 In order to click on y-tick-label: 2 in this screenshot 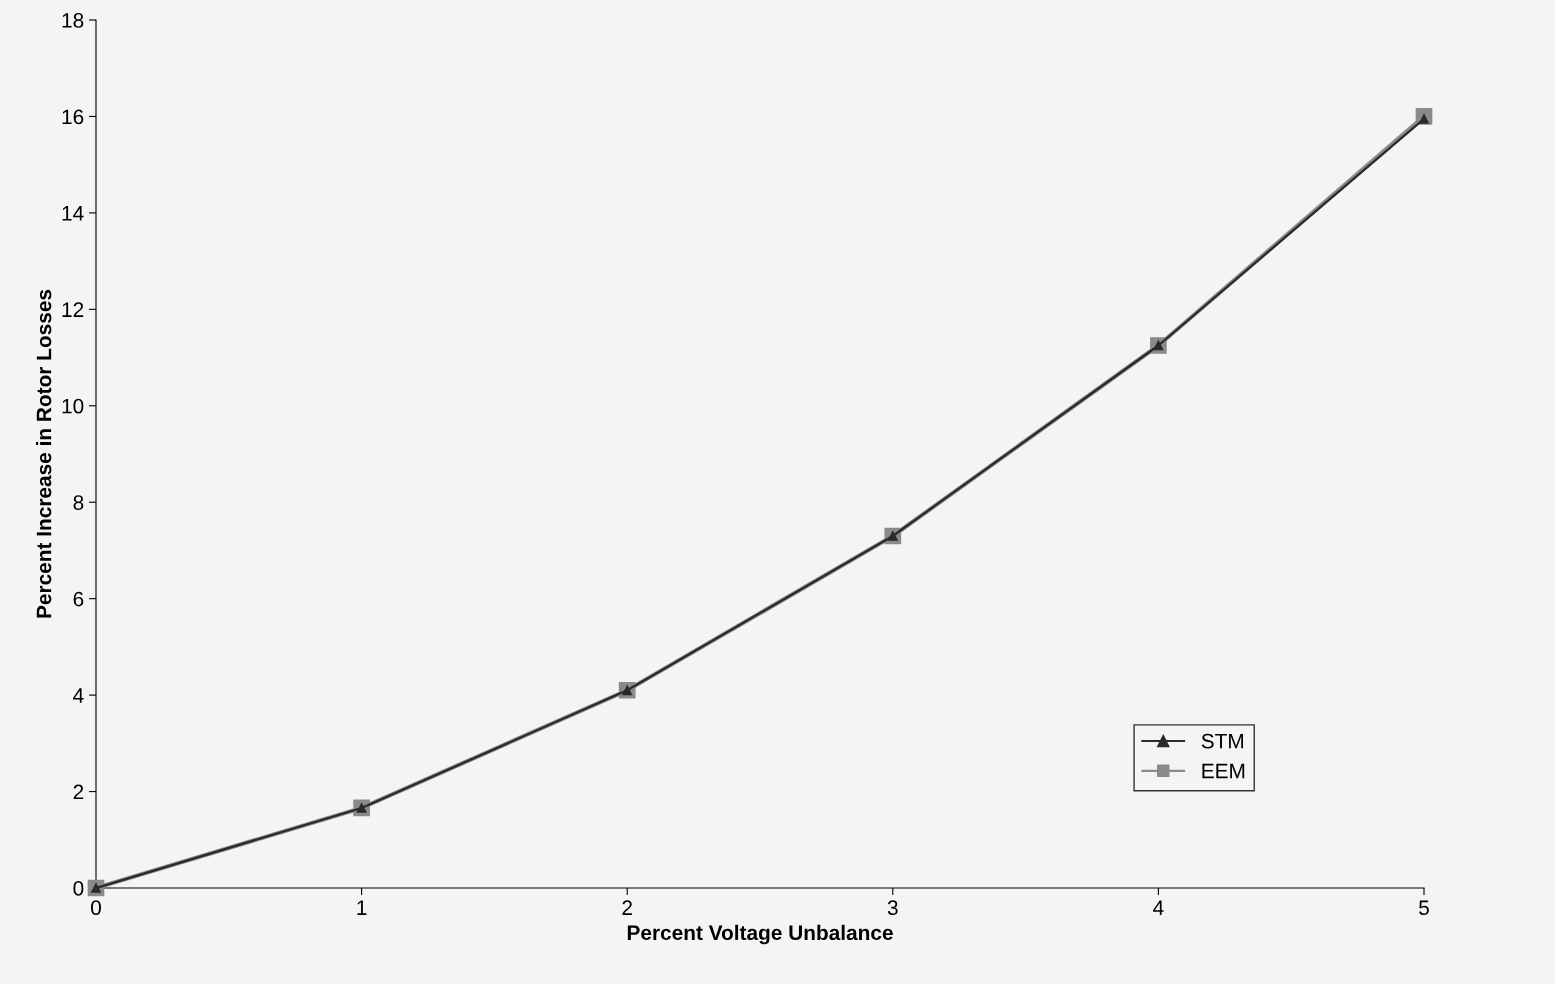, I will do `click(78, 792)`.